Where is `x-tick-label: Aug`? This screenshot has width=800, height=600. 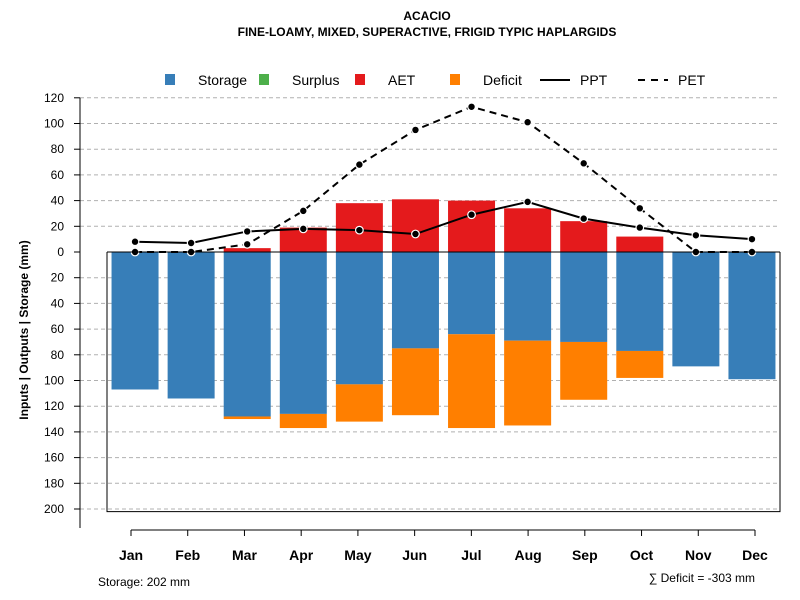
x-tick-label: Aug is located at coordinates (527, 555).